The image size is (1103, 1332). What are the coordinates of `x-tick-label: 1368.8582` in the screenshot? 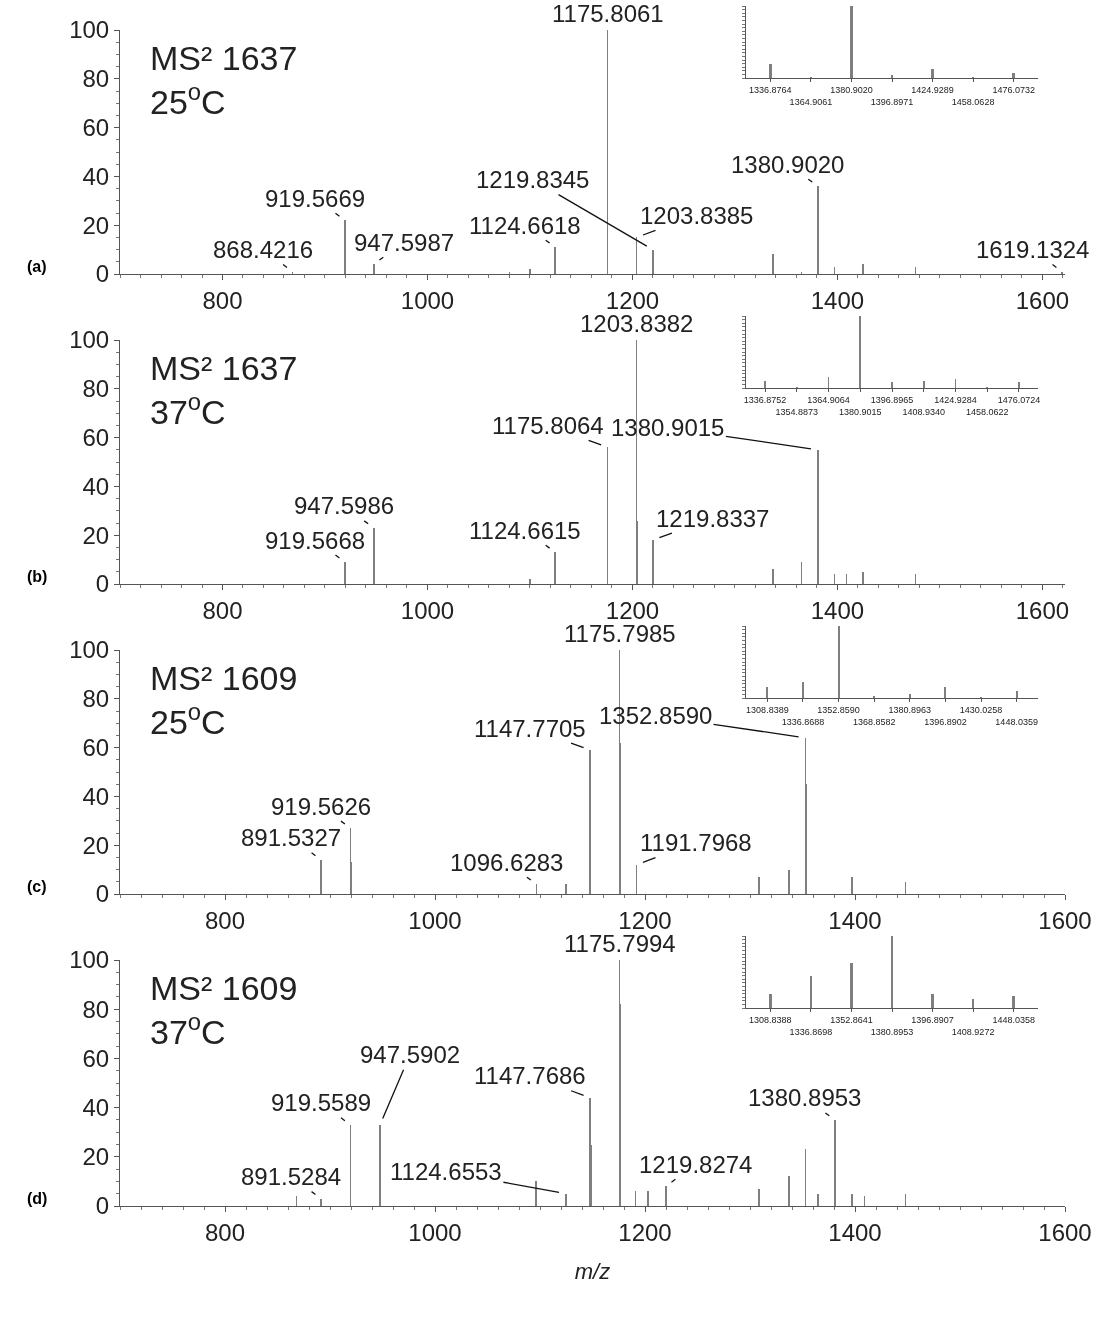 It's located at (874, 721).